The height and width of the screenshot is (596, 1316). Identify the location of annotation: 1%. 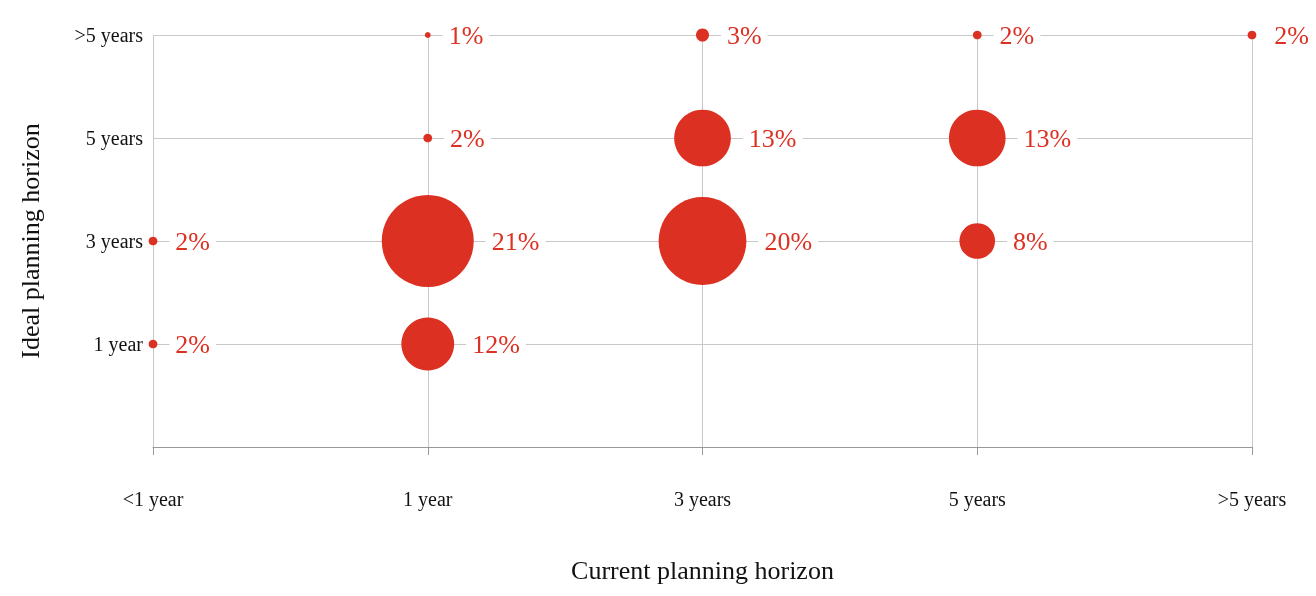
(466, 35).